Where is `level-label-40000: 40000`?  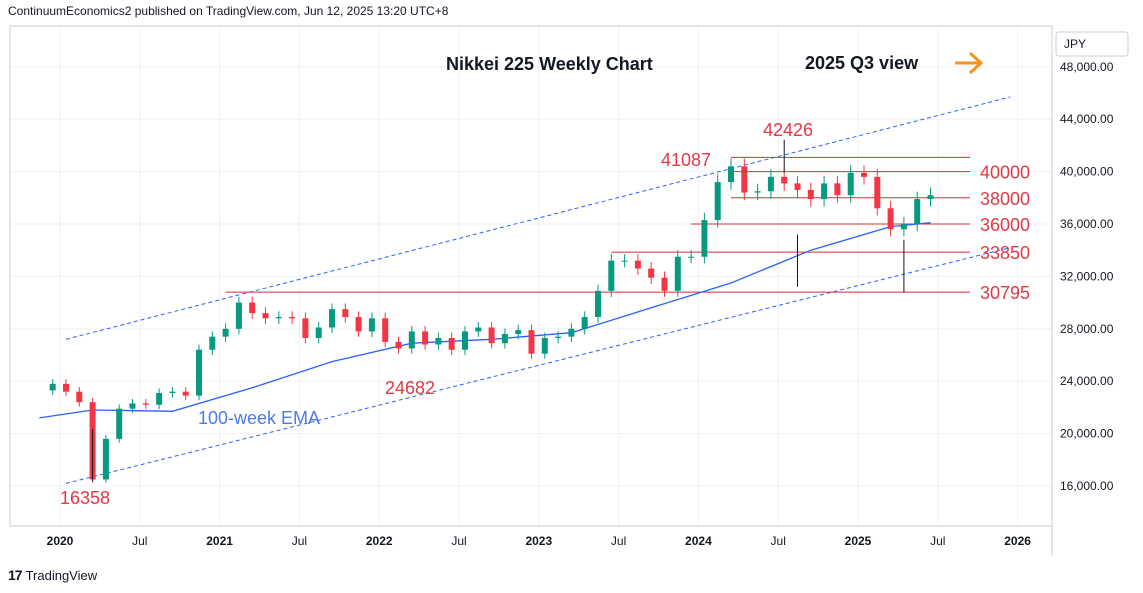 level-label-40000: 40000 is located at coordinates (1005, 173).